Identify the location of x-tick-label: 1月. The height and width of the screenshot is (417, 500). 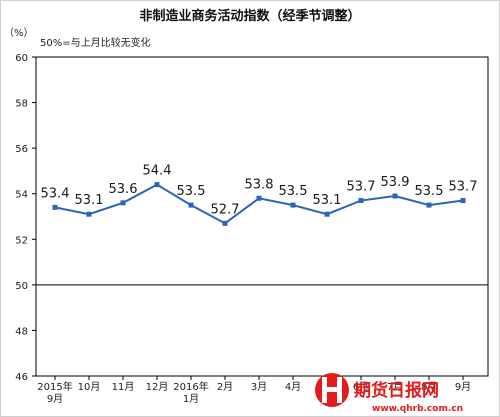
(191, 399).